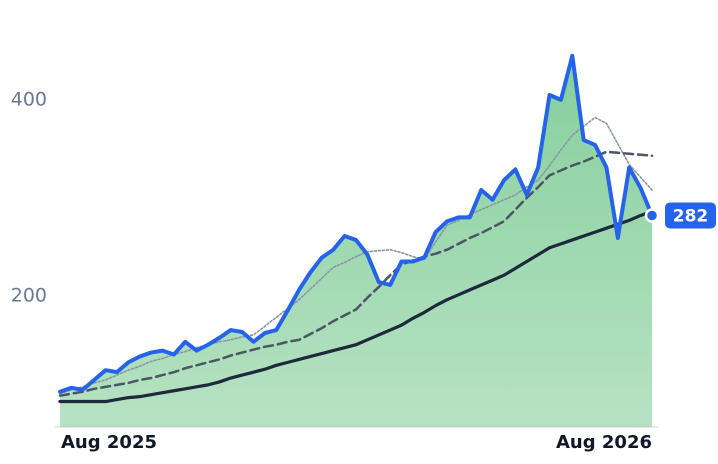 Image resolution: width=718 pixels, height=464 pixels. I want to click on value-label: 282, so click(691, 216).